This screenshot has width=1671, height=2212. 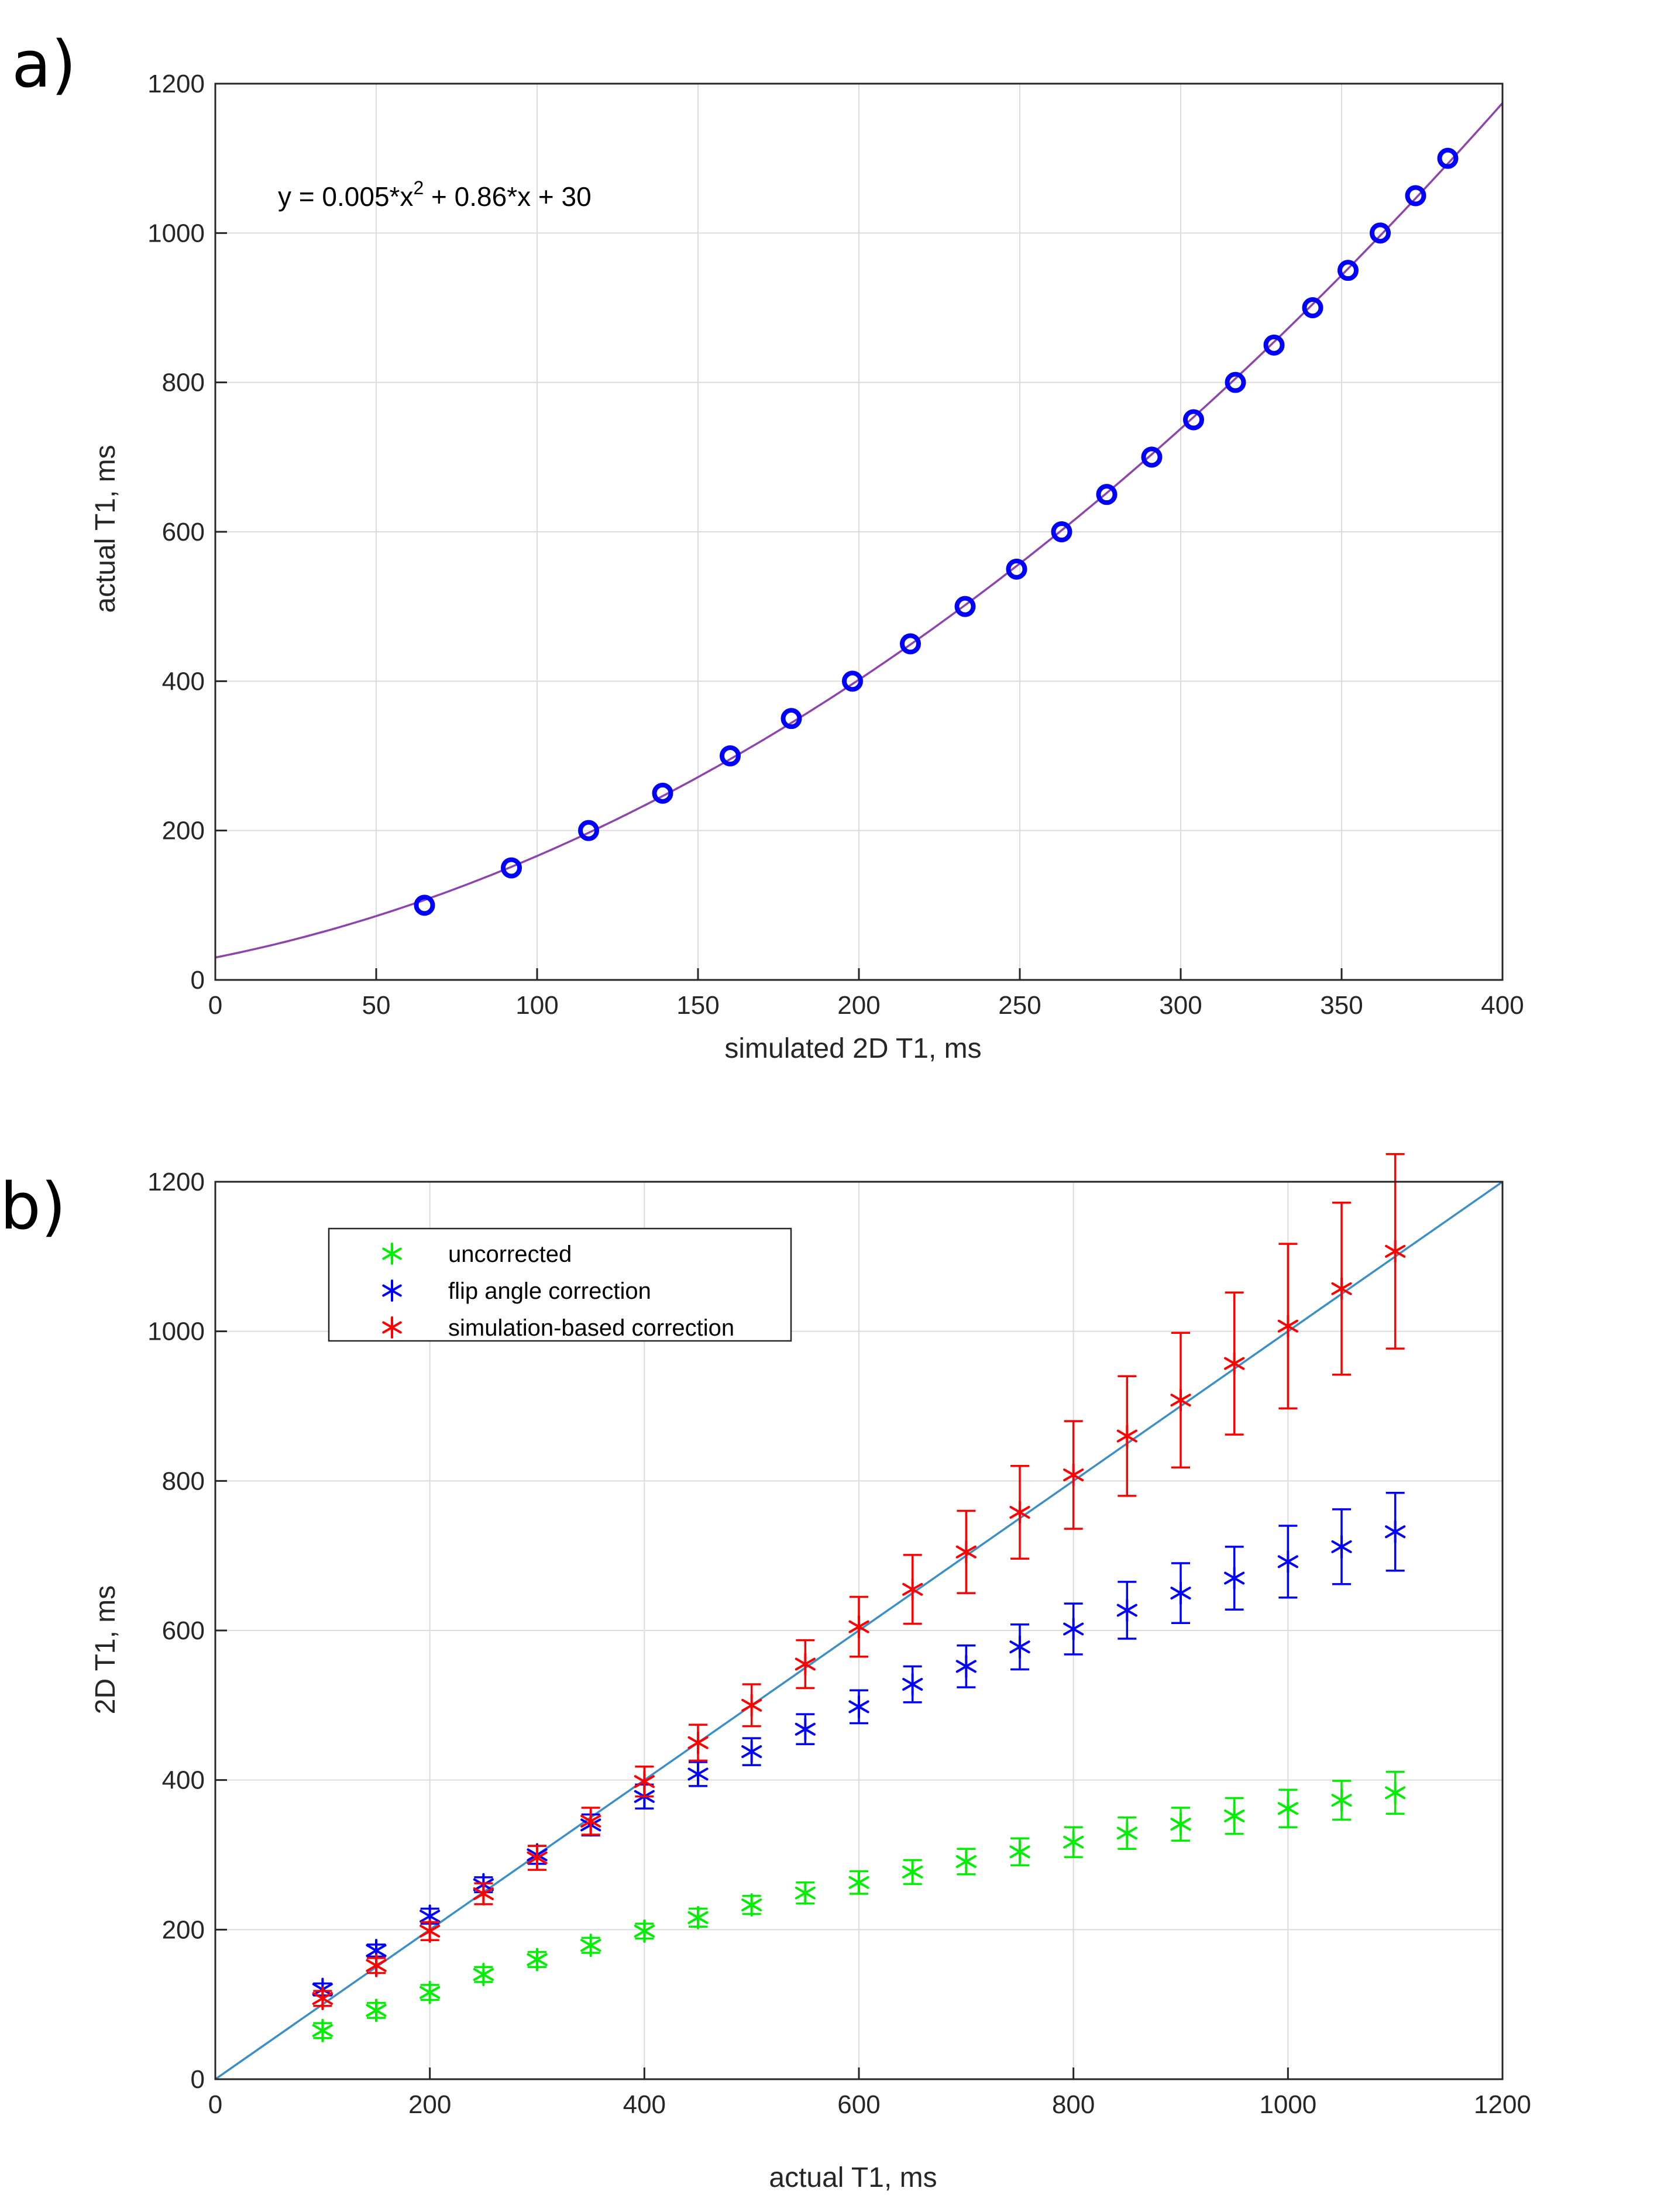 What do you see at coordinates (858, 2104) in the screenshot?
I see `panel-b-xtick-label: 600` at bounding box center [858, 2104].